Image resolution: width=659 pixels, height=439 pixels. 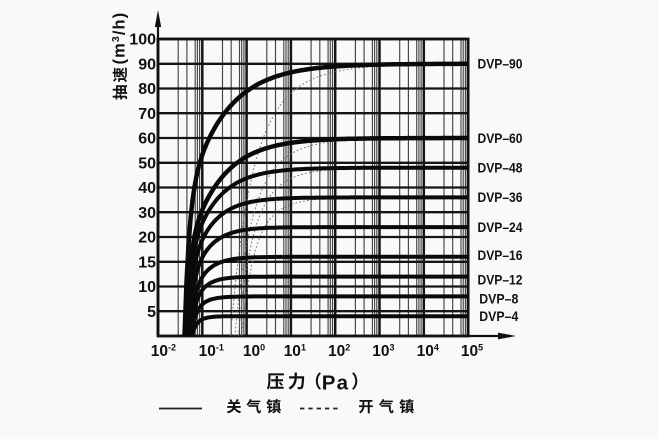 What do you see at coordinates (151, 312) in the screenshot?
I see `svg-text: 5` at bounding box center [151, 312].